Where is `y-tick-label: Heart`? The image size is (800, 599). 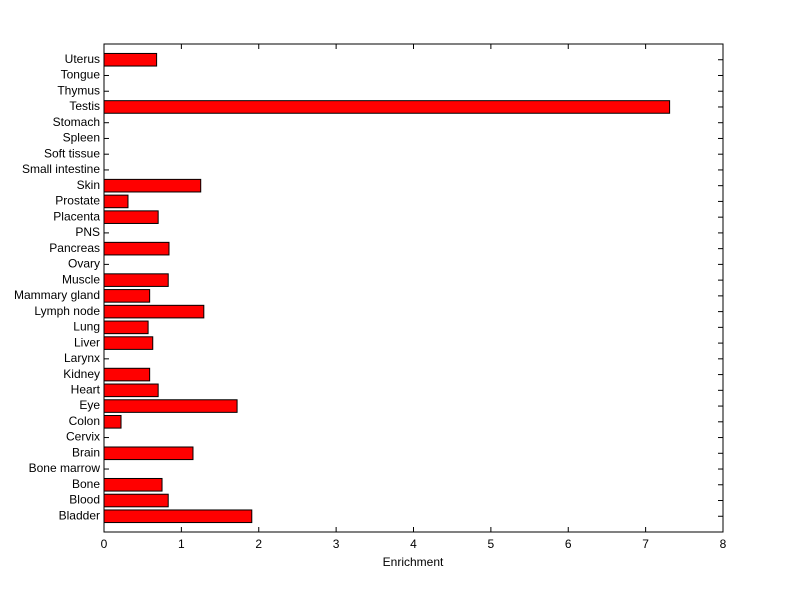 y-tick-label: Heart is located at coordinates (86, 389).